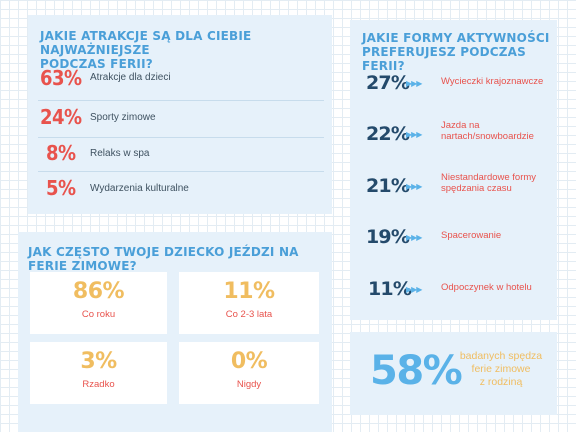 The width and height of the screenshot is (576, 432). Describe the element at coordinates (416, 371) in the screenshot. I see `summary-pct: 58%` at that location.